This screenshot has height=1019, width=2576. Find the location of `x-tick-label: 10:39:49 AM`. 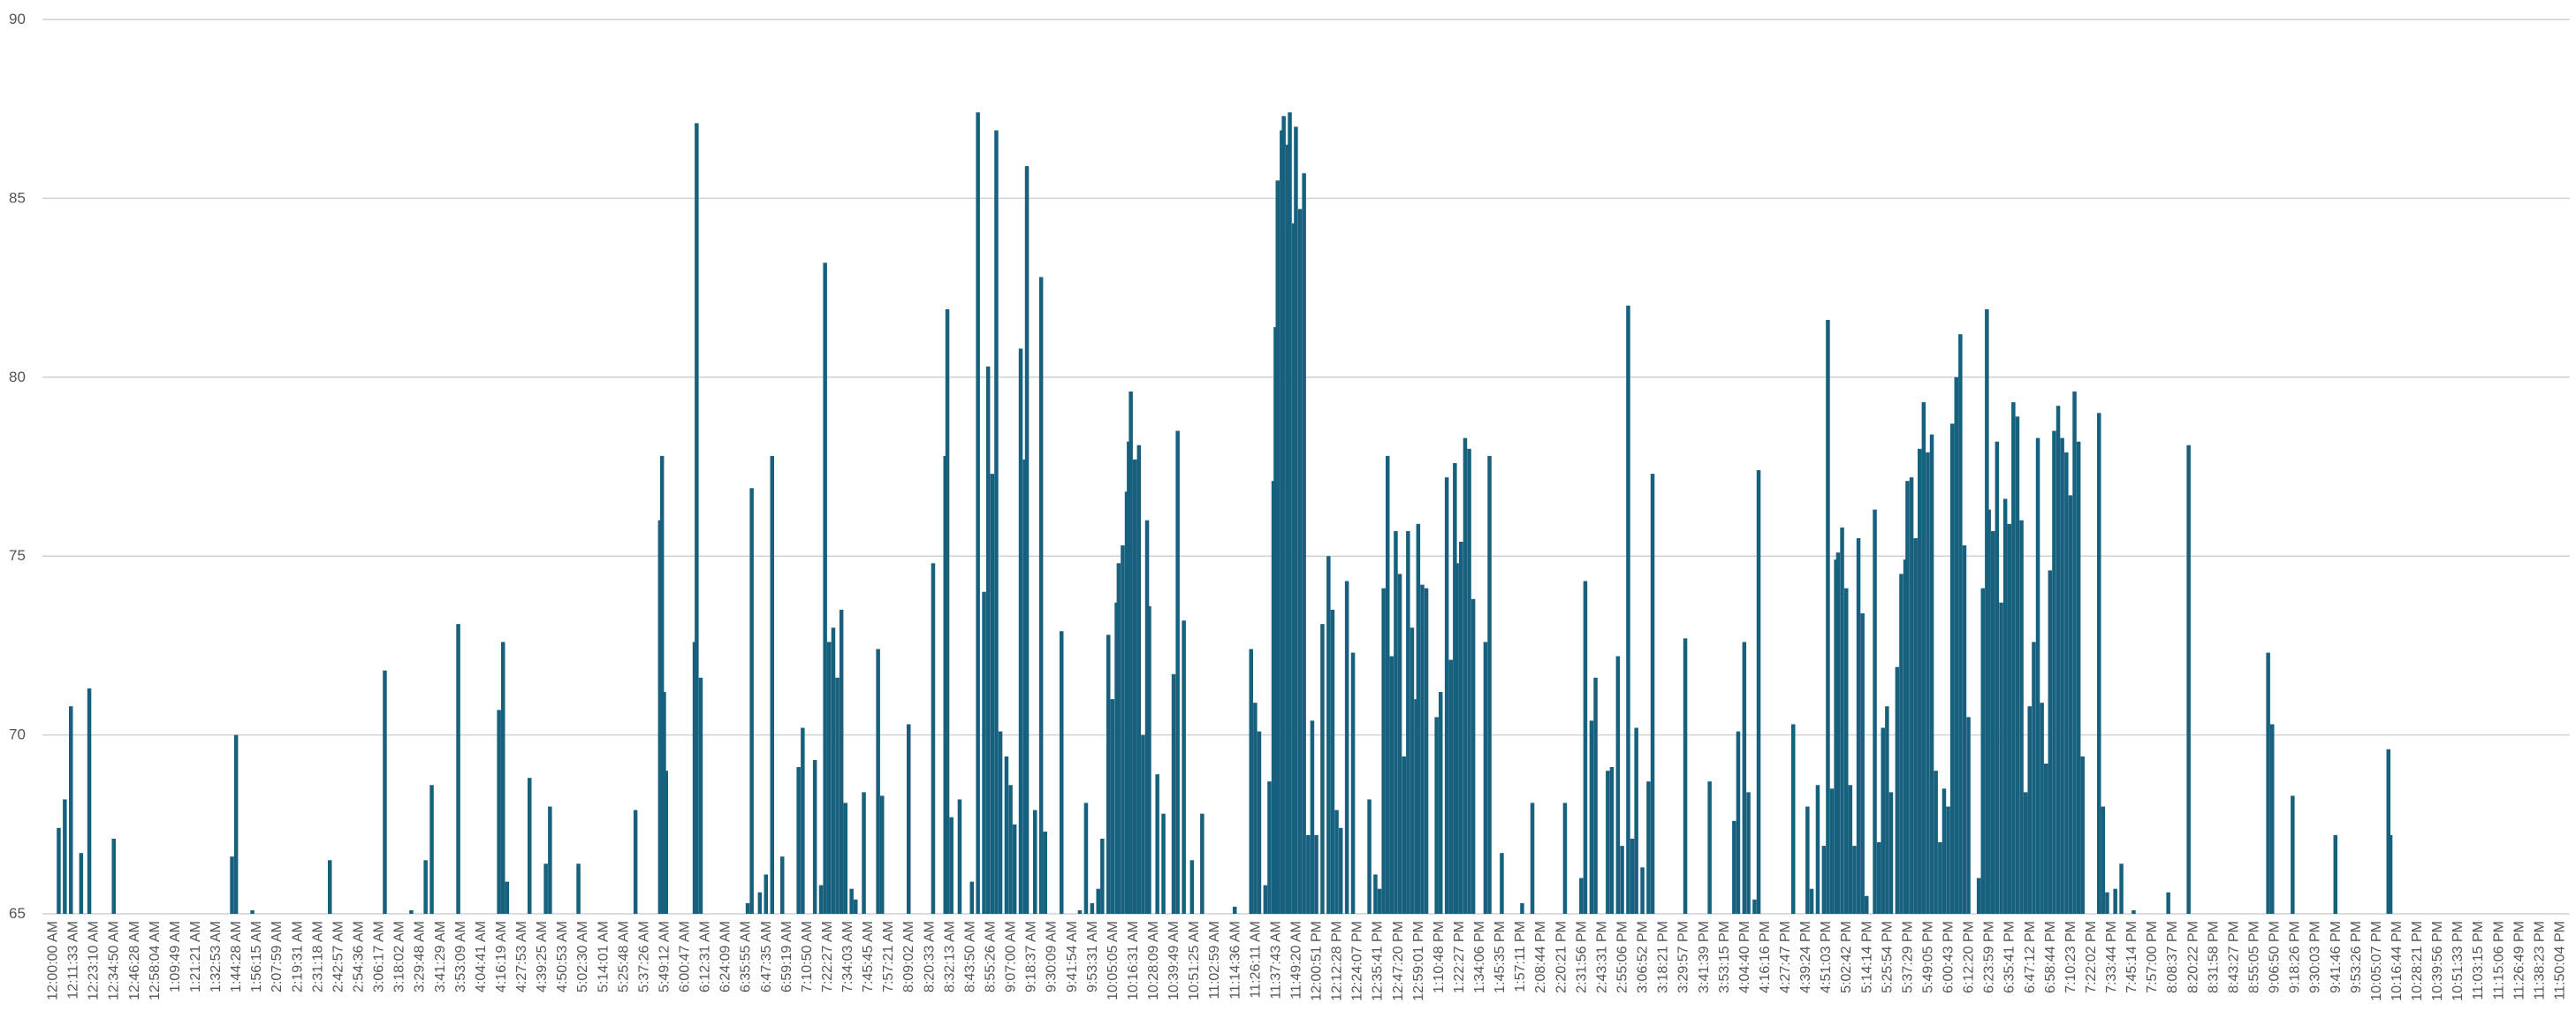

x-tick-label: 10:39:49 AM is located at coordinates (1174, 960).